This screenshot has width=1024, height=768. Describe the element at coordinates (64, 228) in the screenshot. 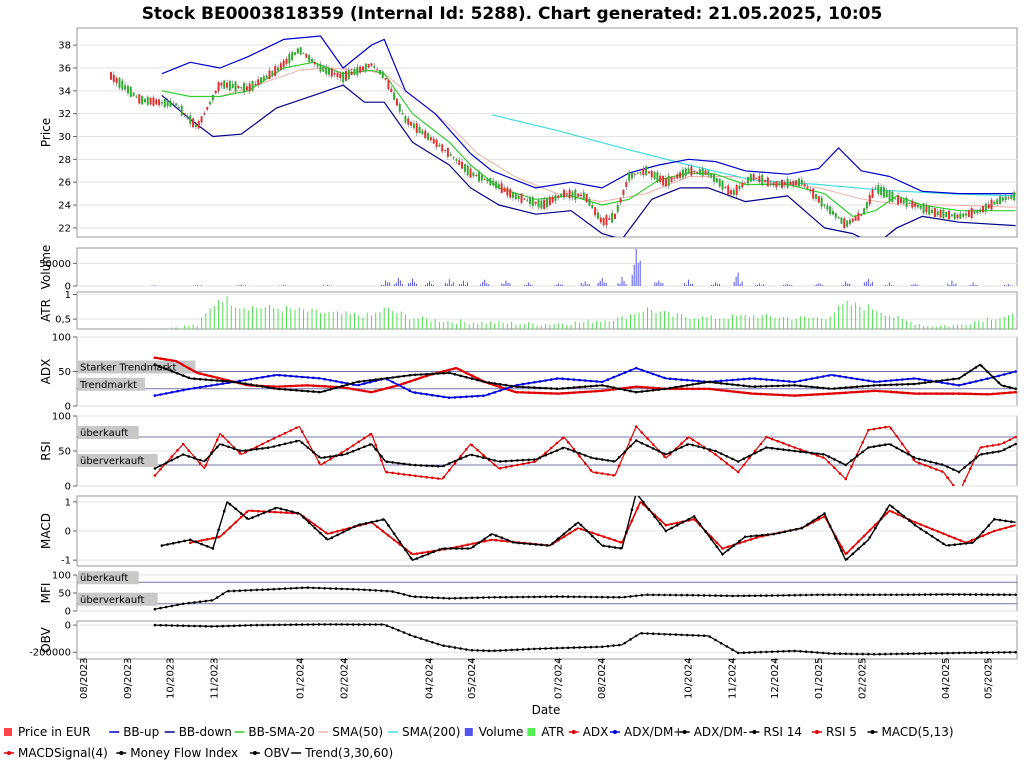

I see `price-ytick-label: 22` at that location.